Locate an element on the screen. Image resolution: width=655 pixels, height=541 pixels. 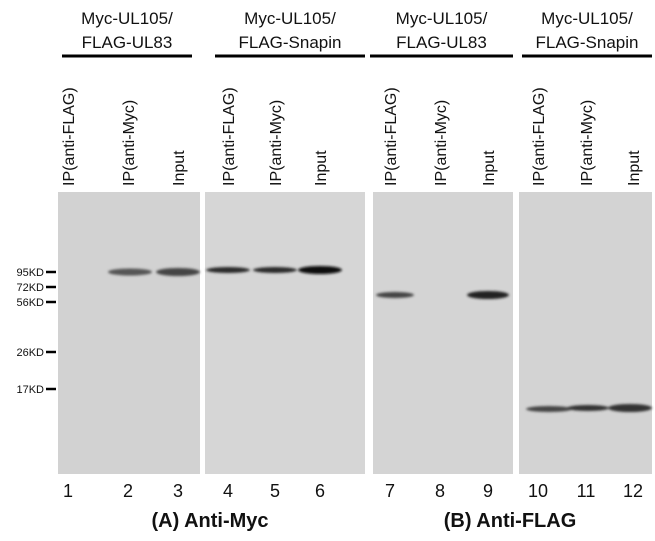
lane-number: 4 is located at coordinates (228, 491).